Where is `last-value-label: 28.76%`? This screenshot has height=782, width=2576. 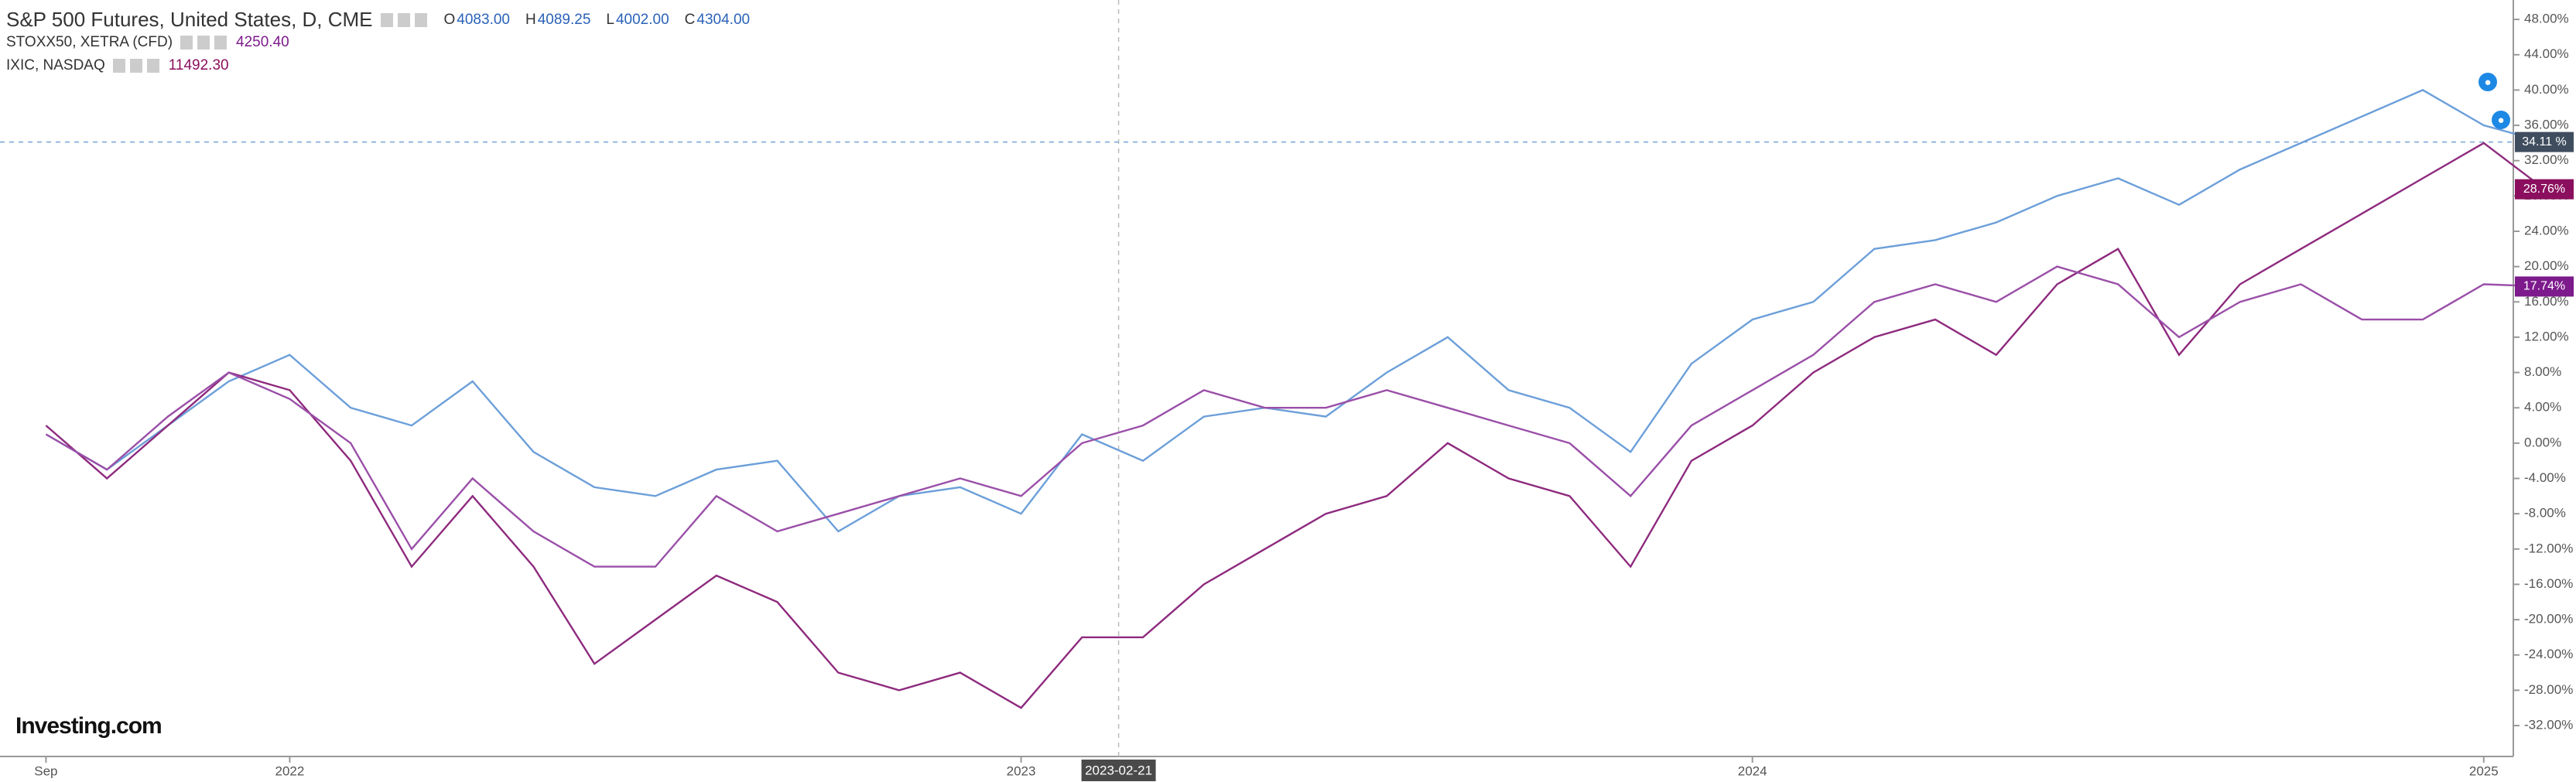
last-value-label: 28.76% is located at coordinates (2544, 189).